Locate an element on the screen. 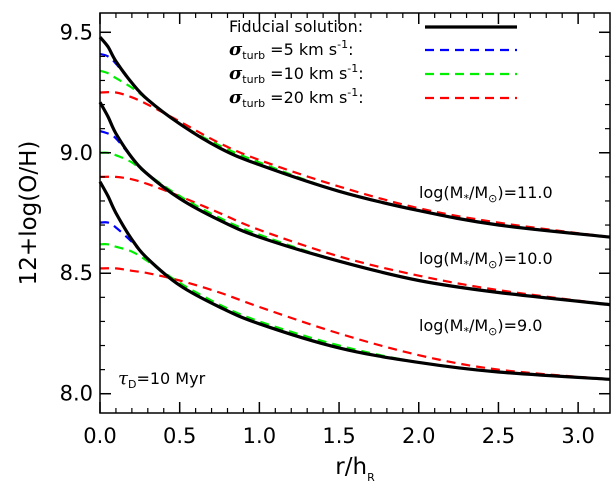 This screenshot has width=613, height=488. y-tick-label: 9.5 is located at coordinates (76, 32).